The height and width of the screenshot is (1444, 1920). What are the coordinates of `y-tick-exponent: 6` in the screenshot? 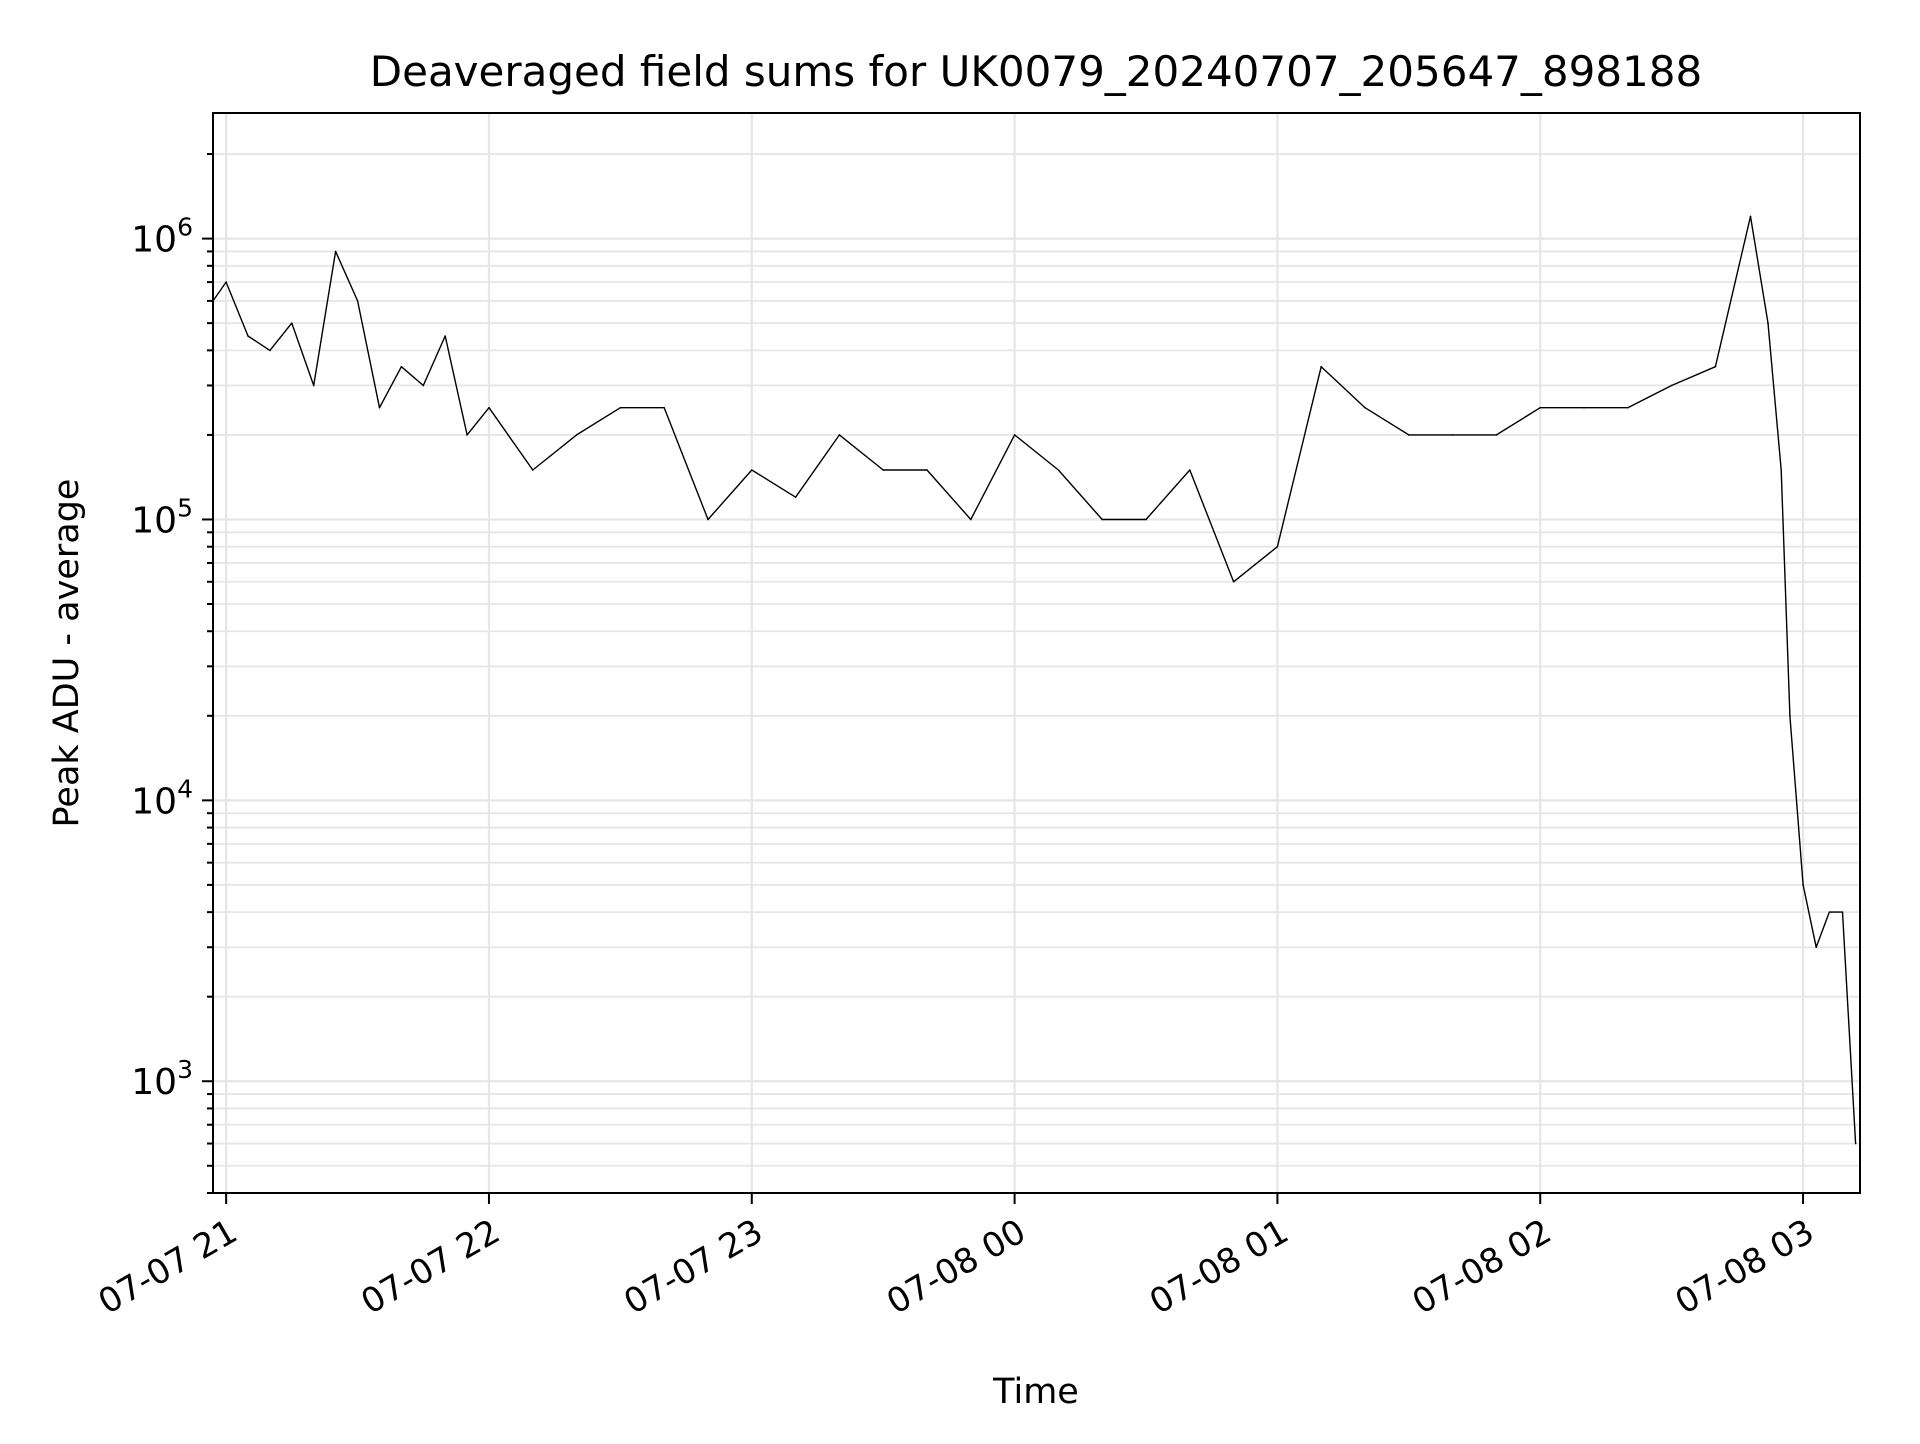 It's located at (185, 227).